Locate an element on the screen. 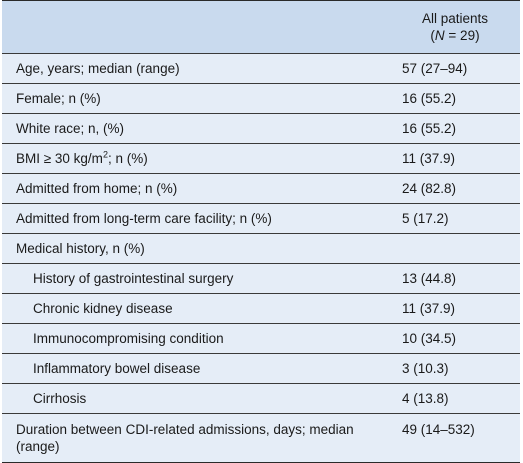 The width and height of the screenshot is (523, 463). row-value: 10 (34.5) is located at coordinates (429, 338).